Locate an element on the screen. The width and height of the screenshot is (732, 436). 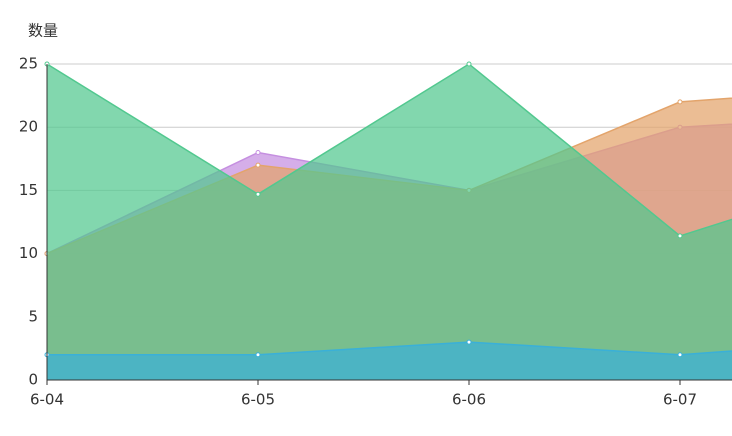
area is located at coordinates (389, 361).